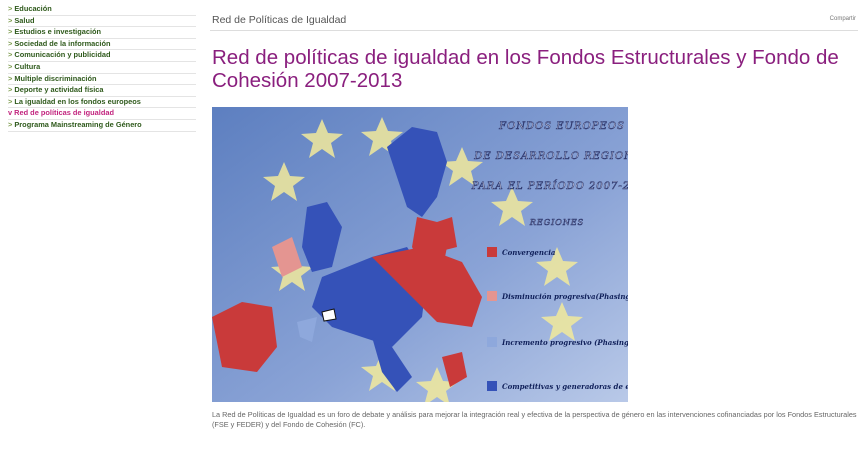 This screenshot has height=452, width=858. What do you see at coordinates (102, 103) in the screenshot?
I see `nav-item: La igualdad en los fondos europeos` at bounding box center [102, 103].